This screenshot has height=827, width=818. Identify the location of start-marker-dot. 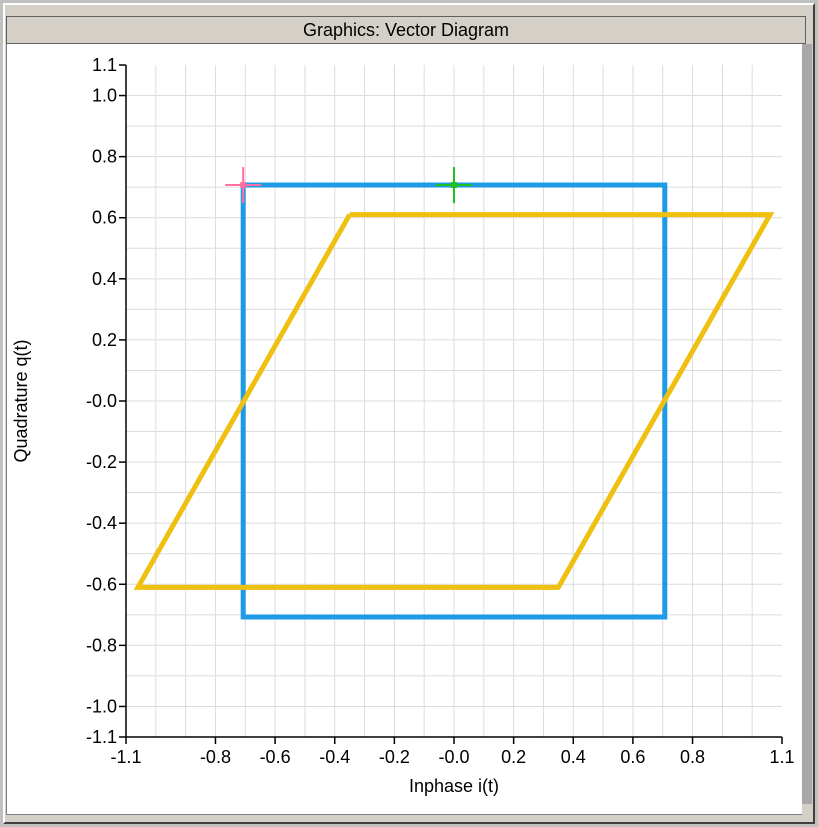
(243, 185).